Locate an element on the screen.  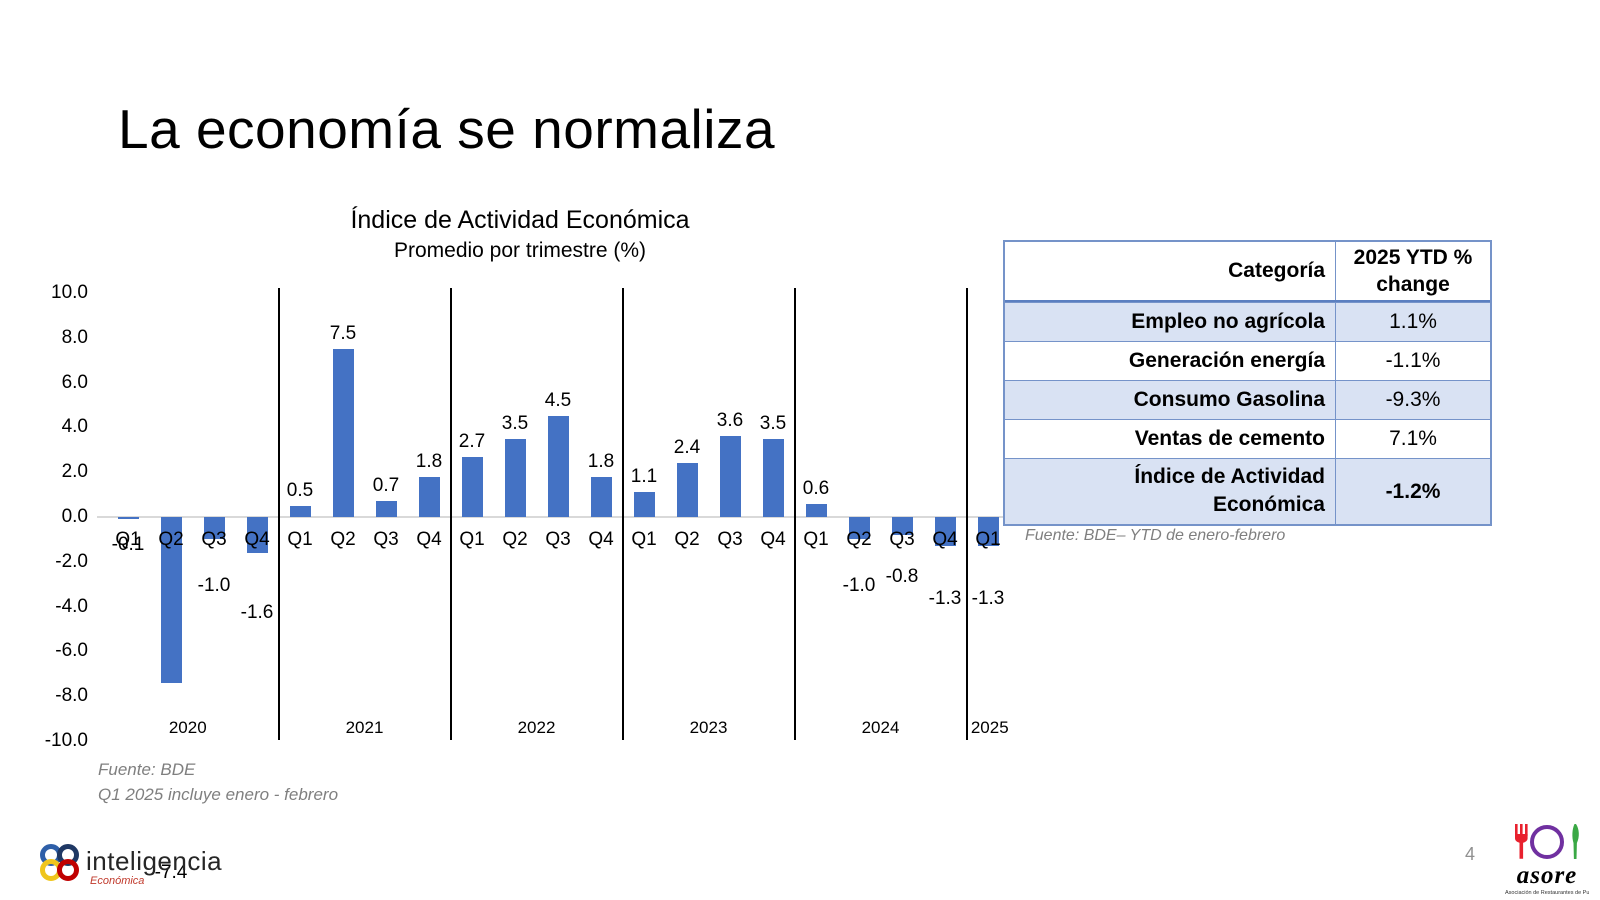
cell-category: Generación energía is located at coordinates (1170, 361).